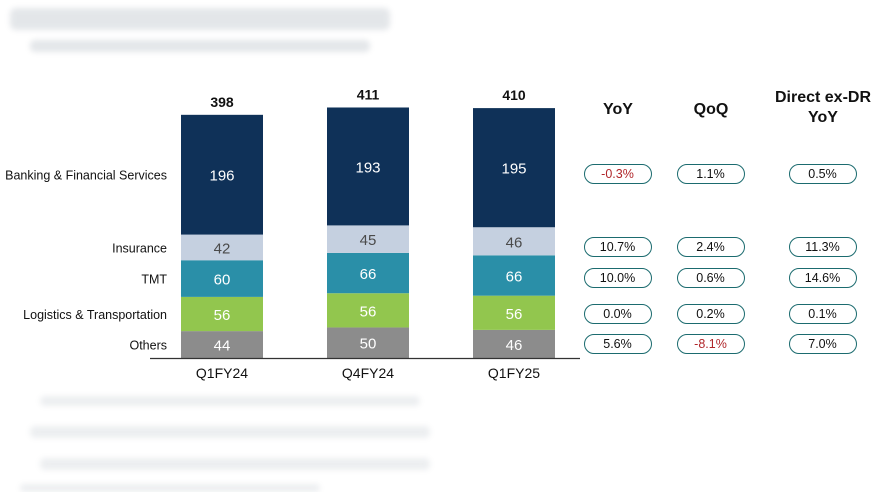 The image size is (874, 492). I want to click on data-label-others-q1fy24: 44, so click(222, 346).